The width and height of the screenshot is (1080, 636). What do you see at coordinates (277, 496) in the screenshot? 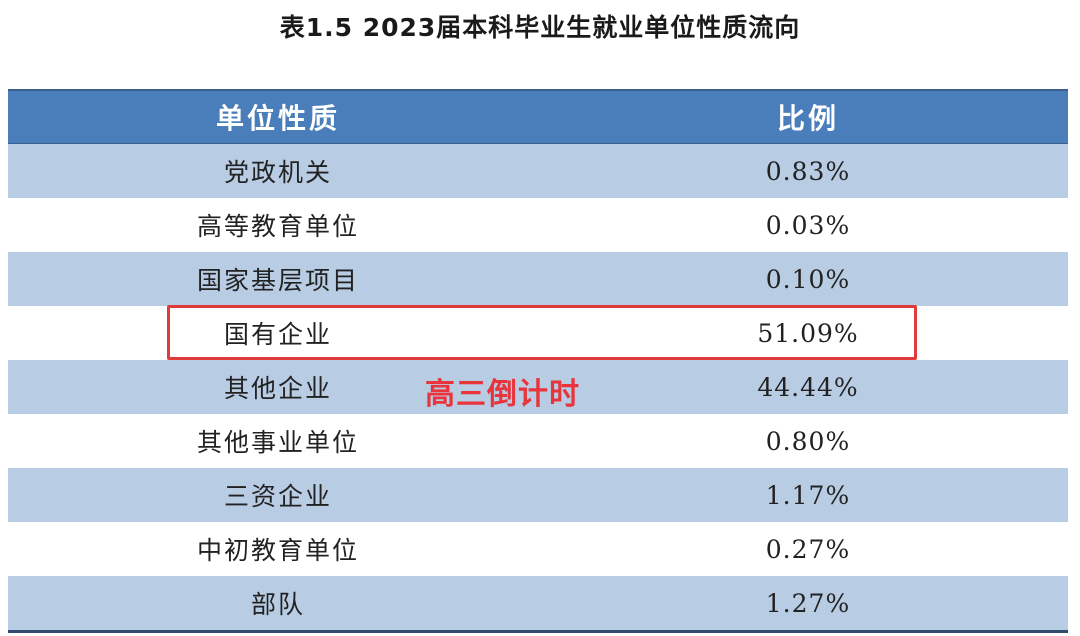
I see `unit-type-cell: 三资企业` at bounding box center [277, 496].